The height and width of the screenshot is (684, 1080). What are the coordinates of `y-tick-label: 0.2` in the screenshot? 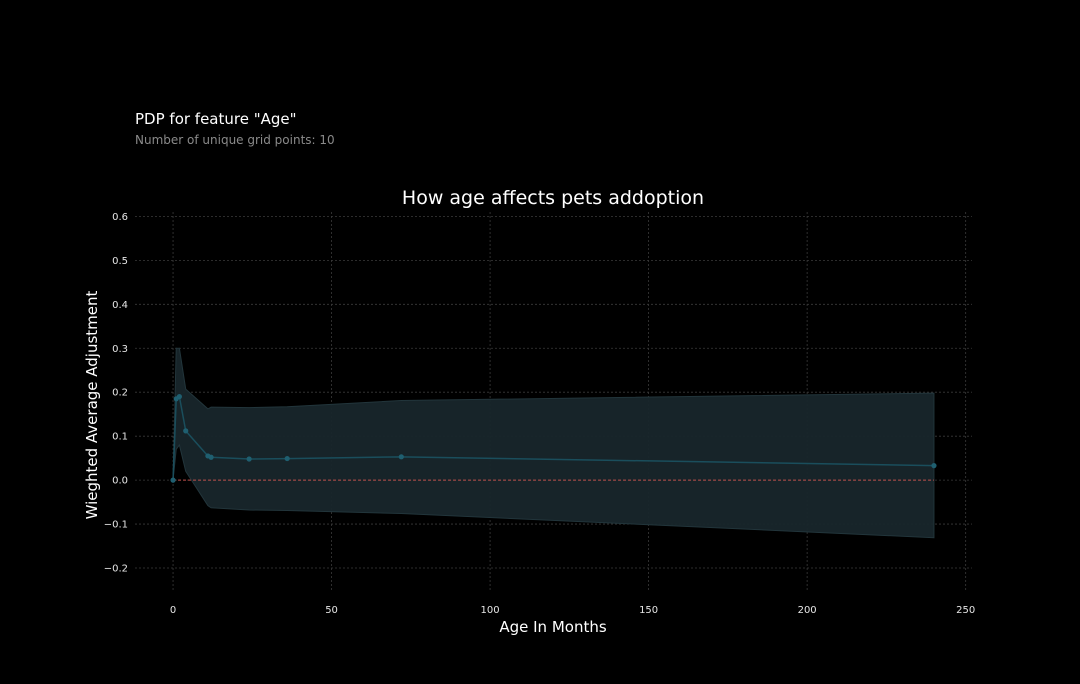 It's located at (120, 393).